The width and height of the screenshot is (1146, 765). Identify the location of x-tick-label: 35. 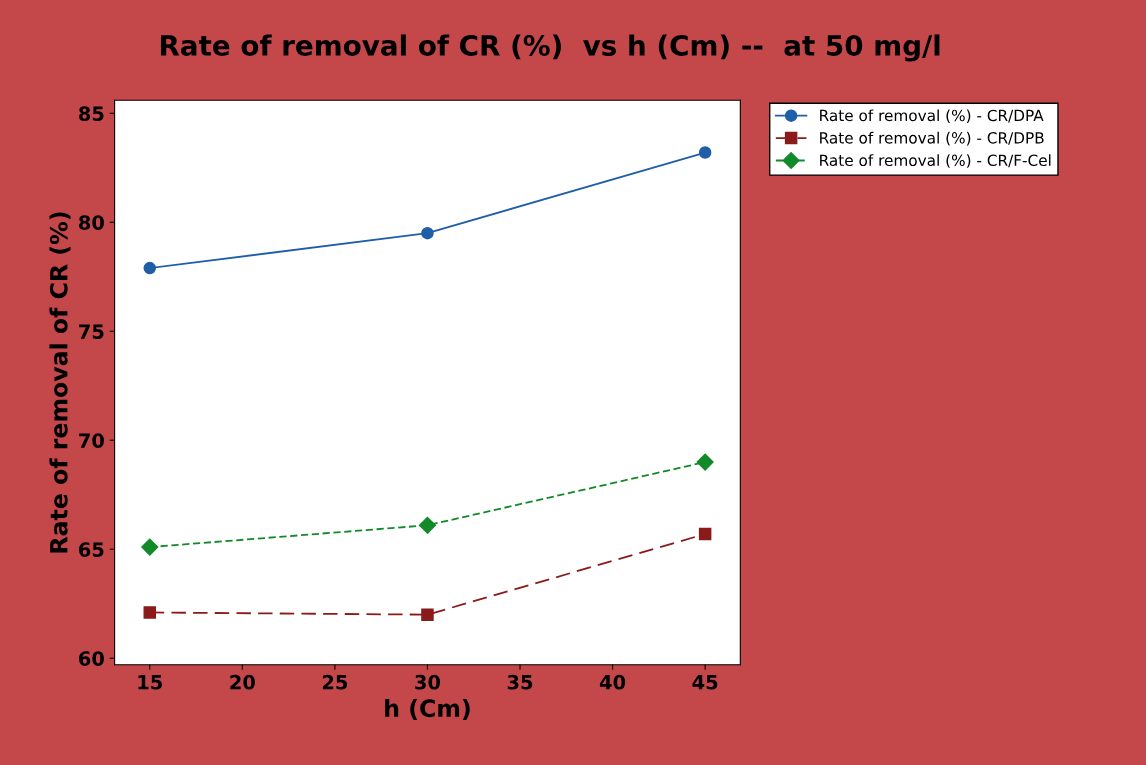
(520, 682).